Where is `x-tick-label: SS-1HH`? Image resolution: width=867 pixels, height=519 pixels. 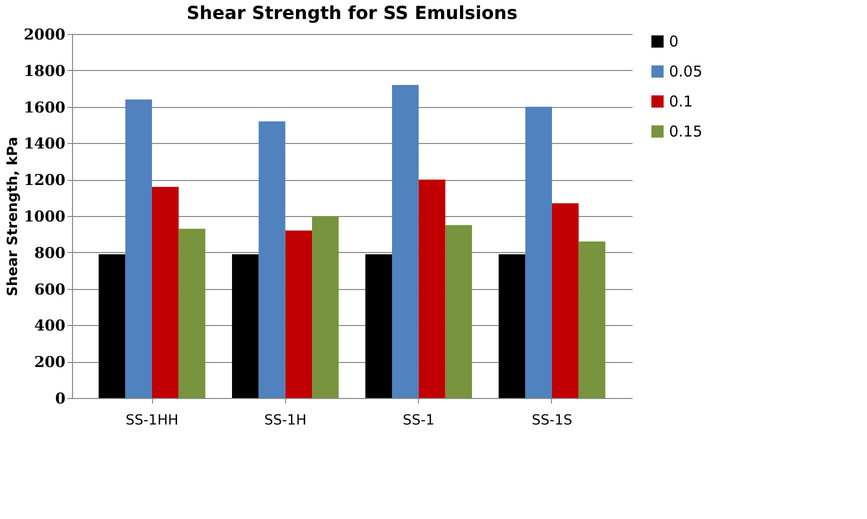
x-tick-label: SS-1HH is located at coordinates (152, 420).